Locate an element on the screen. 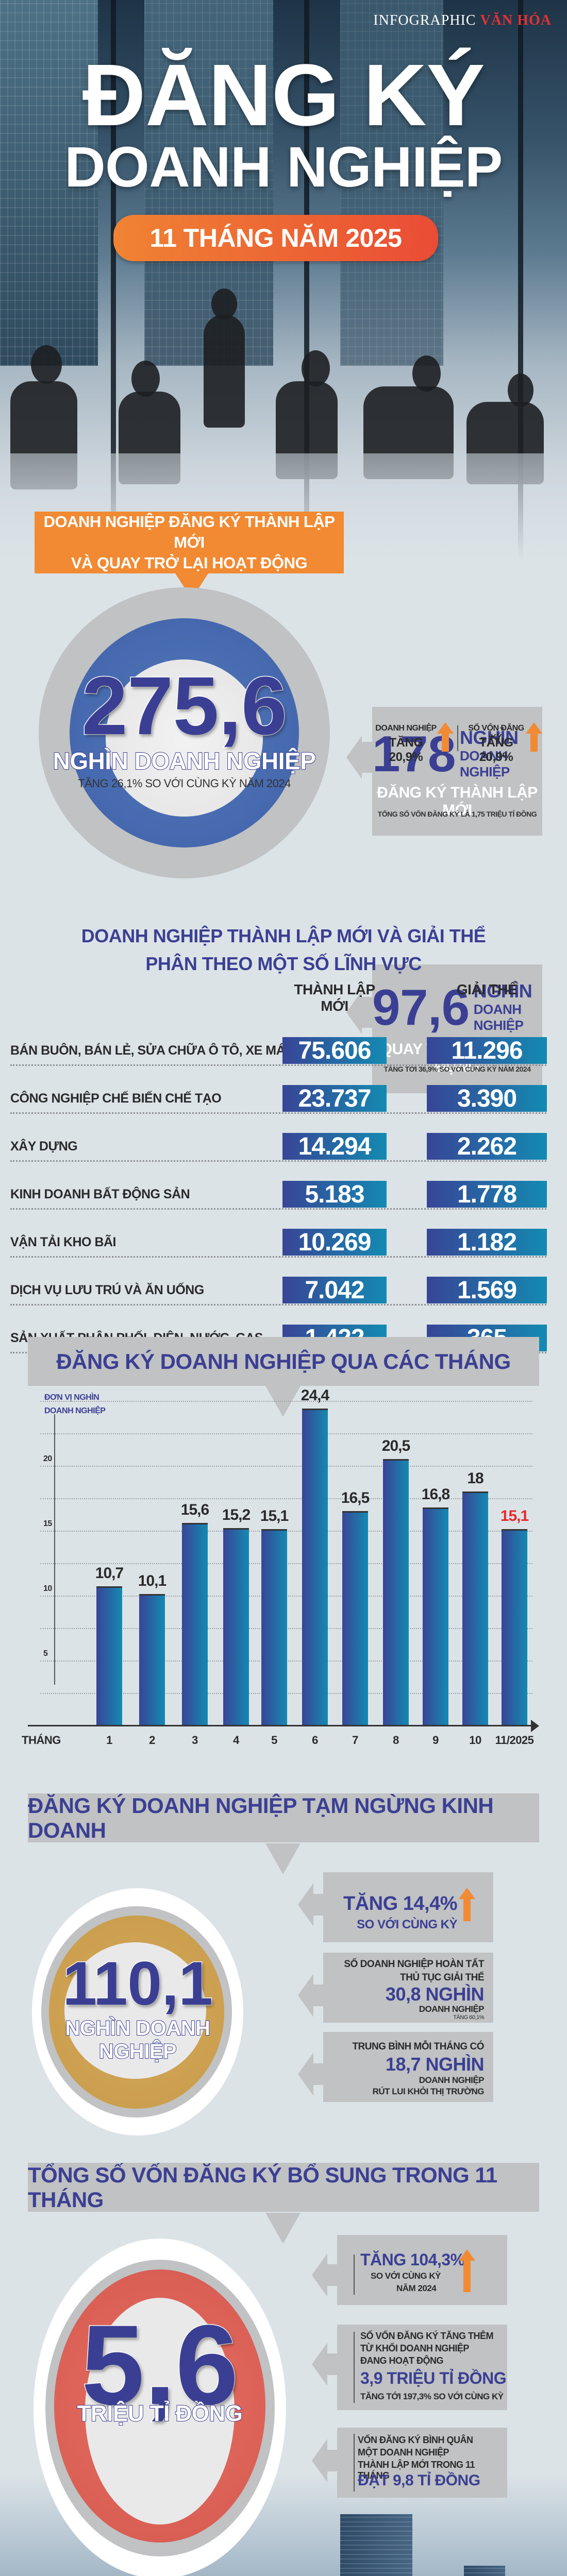 The image size is (567, 2576). new-count-cell: 23.737 is located at coordinates (334, 1098).